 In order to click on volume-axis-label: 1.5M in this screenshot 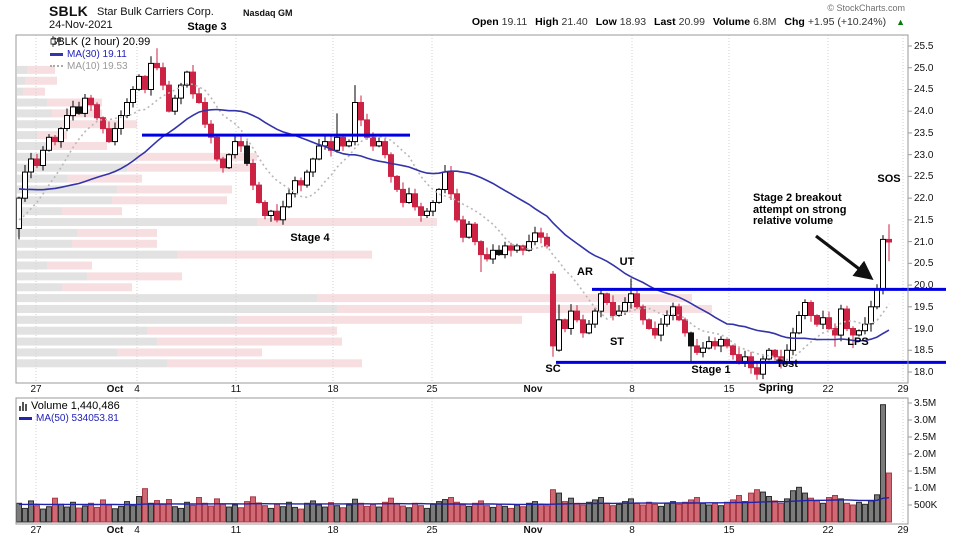, I will do `click(925, 471)`.